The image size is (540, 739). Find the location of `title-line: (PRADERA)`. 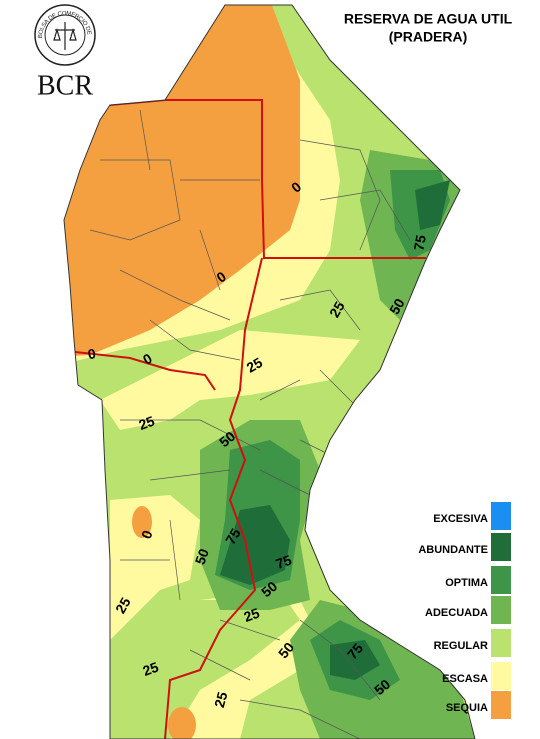

title-line: (PRADERA) is located at coordinates (428, 37).